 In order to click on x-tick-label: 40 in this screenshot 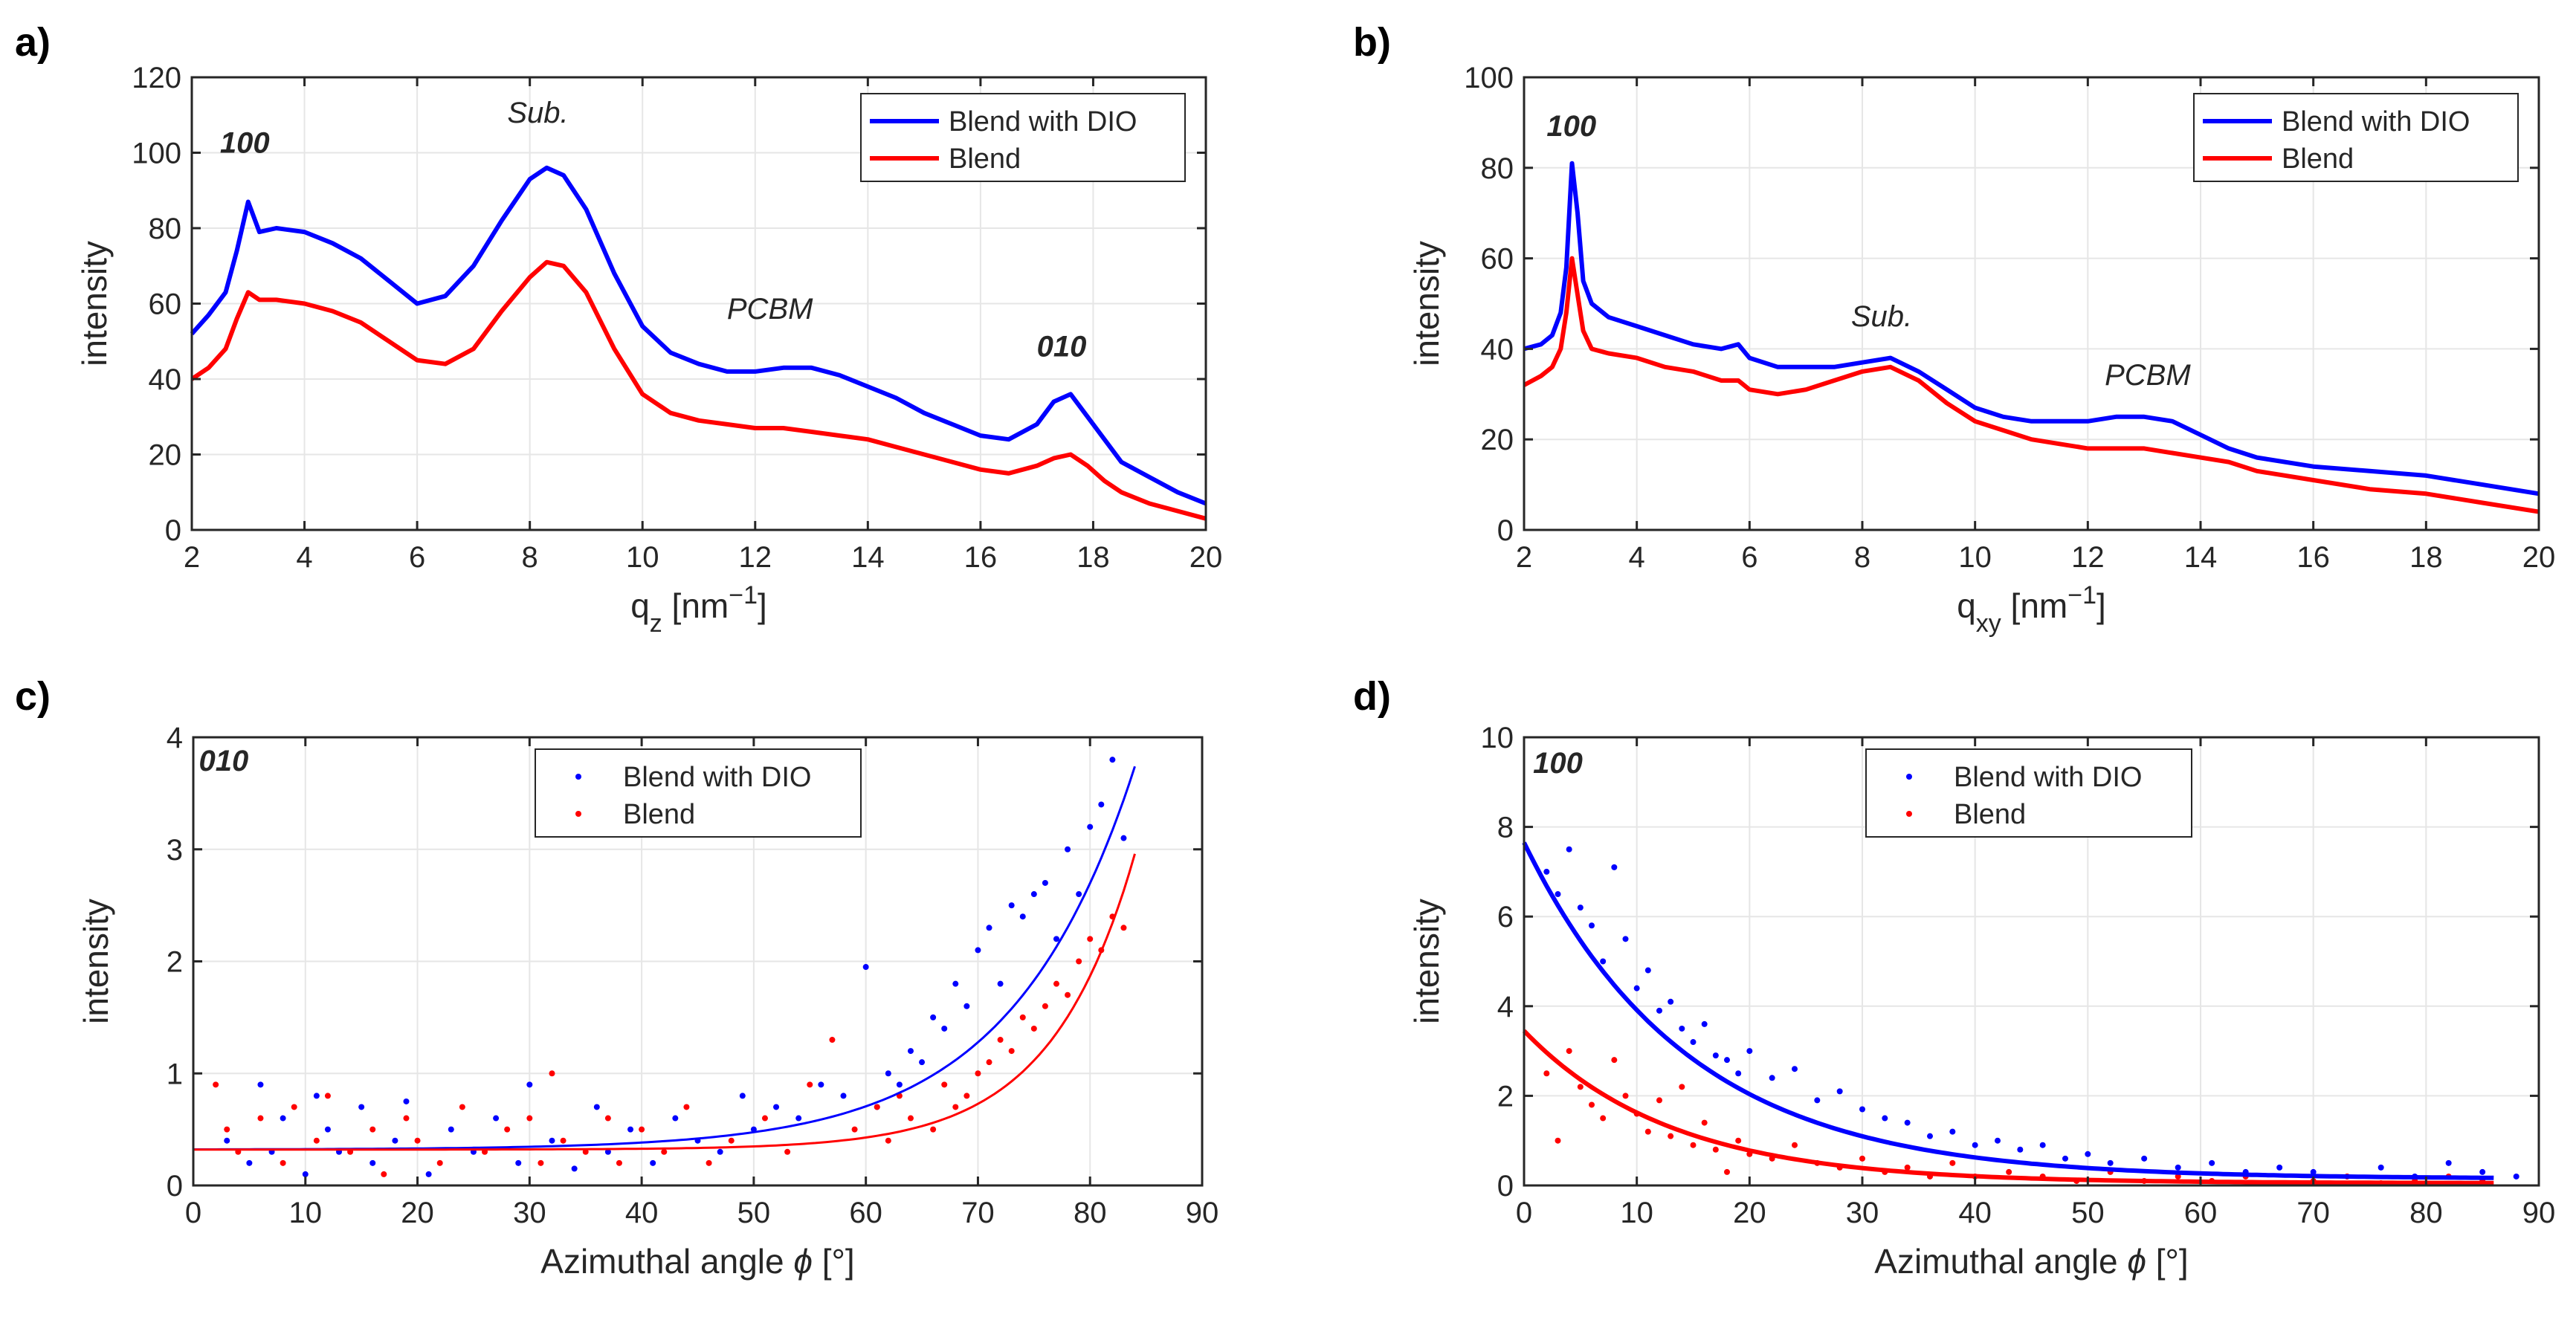, I will do `click(1975, 1213)`.